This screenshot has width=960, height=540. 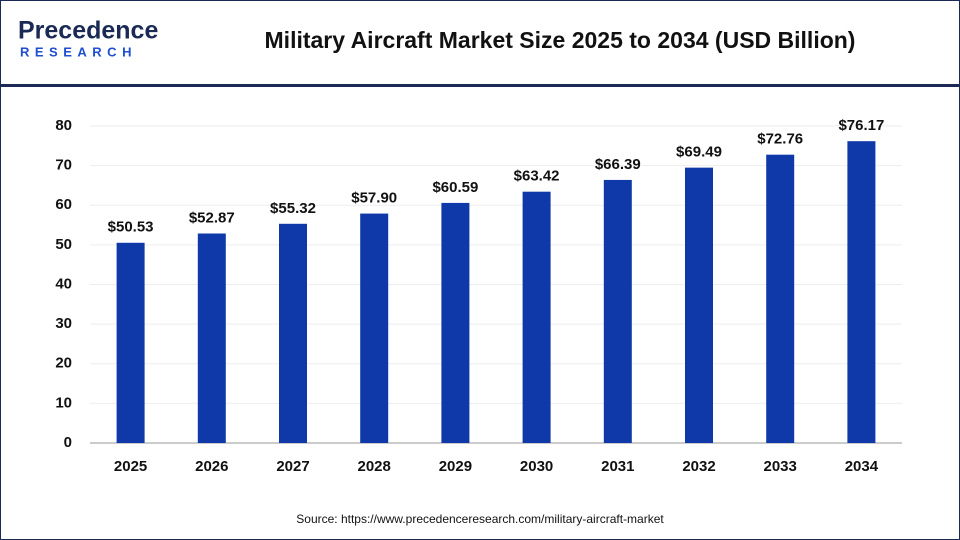 I want to click on value-label: $55.32, so click(x=293, y=208).